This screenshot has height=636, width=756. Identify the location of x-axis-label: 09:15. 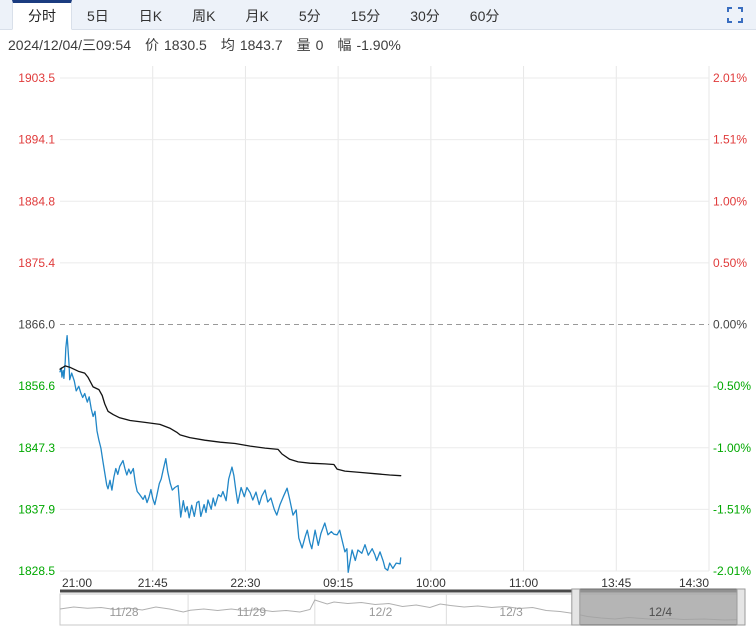
(338, 583).